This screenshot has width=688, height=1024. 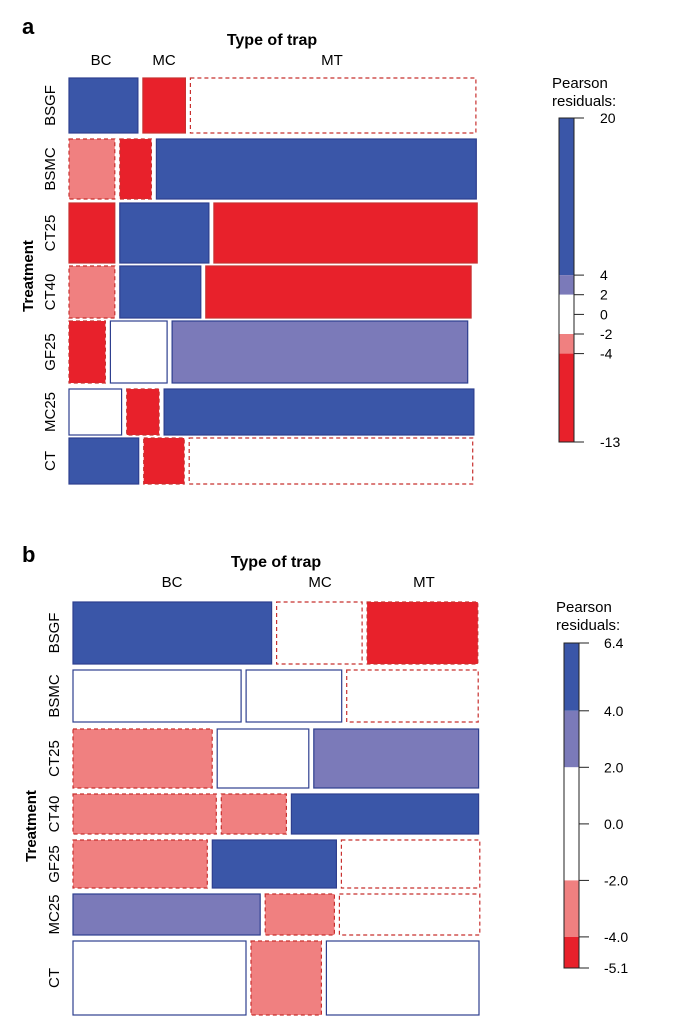 What do you see at coordinates (614, 643) in the screenshot?
I see `legend-tick-label: 6.4` at bounding box center [614, 643].